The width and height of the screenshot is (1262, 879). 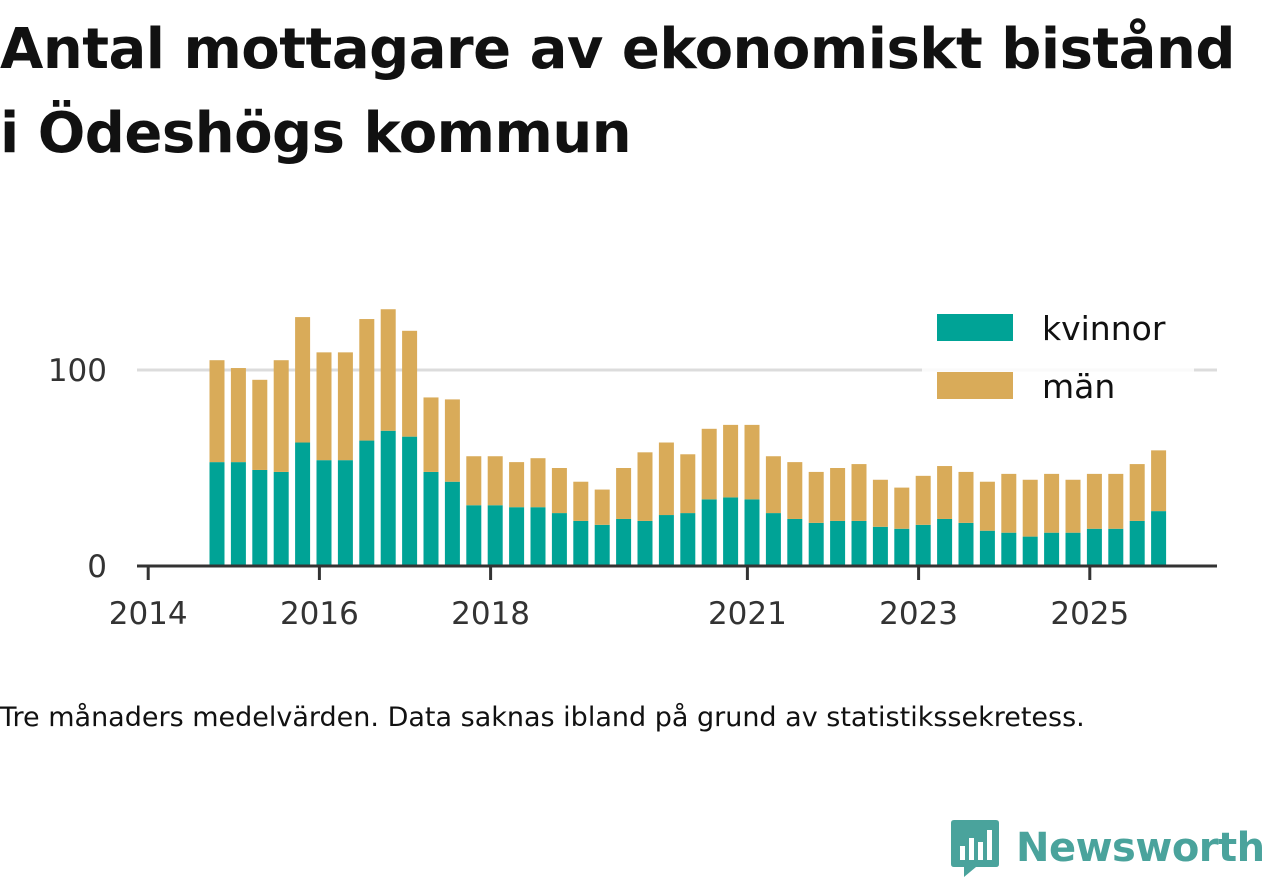 What do you see at coordinates (490, 614) in the screenshot?
I see `x-tick-label: 2018` at bounding box center [490, 614].